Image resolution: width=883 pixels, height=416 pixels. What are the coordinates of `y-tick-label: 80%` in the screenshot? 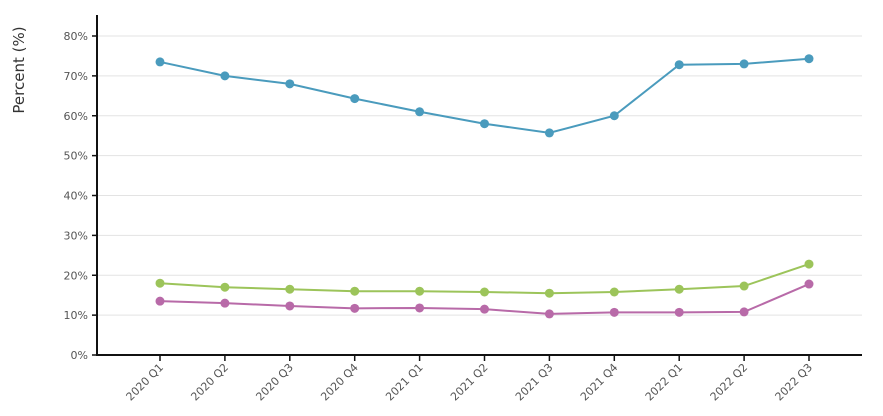 It's located at (76, 36).